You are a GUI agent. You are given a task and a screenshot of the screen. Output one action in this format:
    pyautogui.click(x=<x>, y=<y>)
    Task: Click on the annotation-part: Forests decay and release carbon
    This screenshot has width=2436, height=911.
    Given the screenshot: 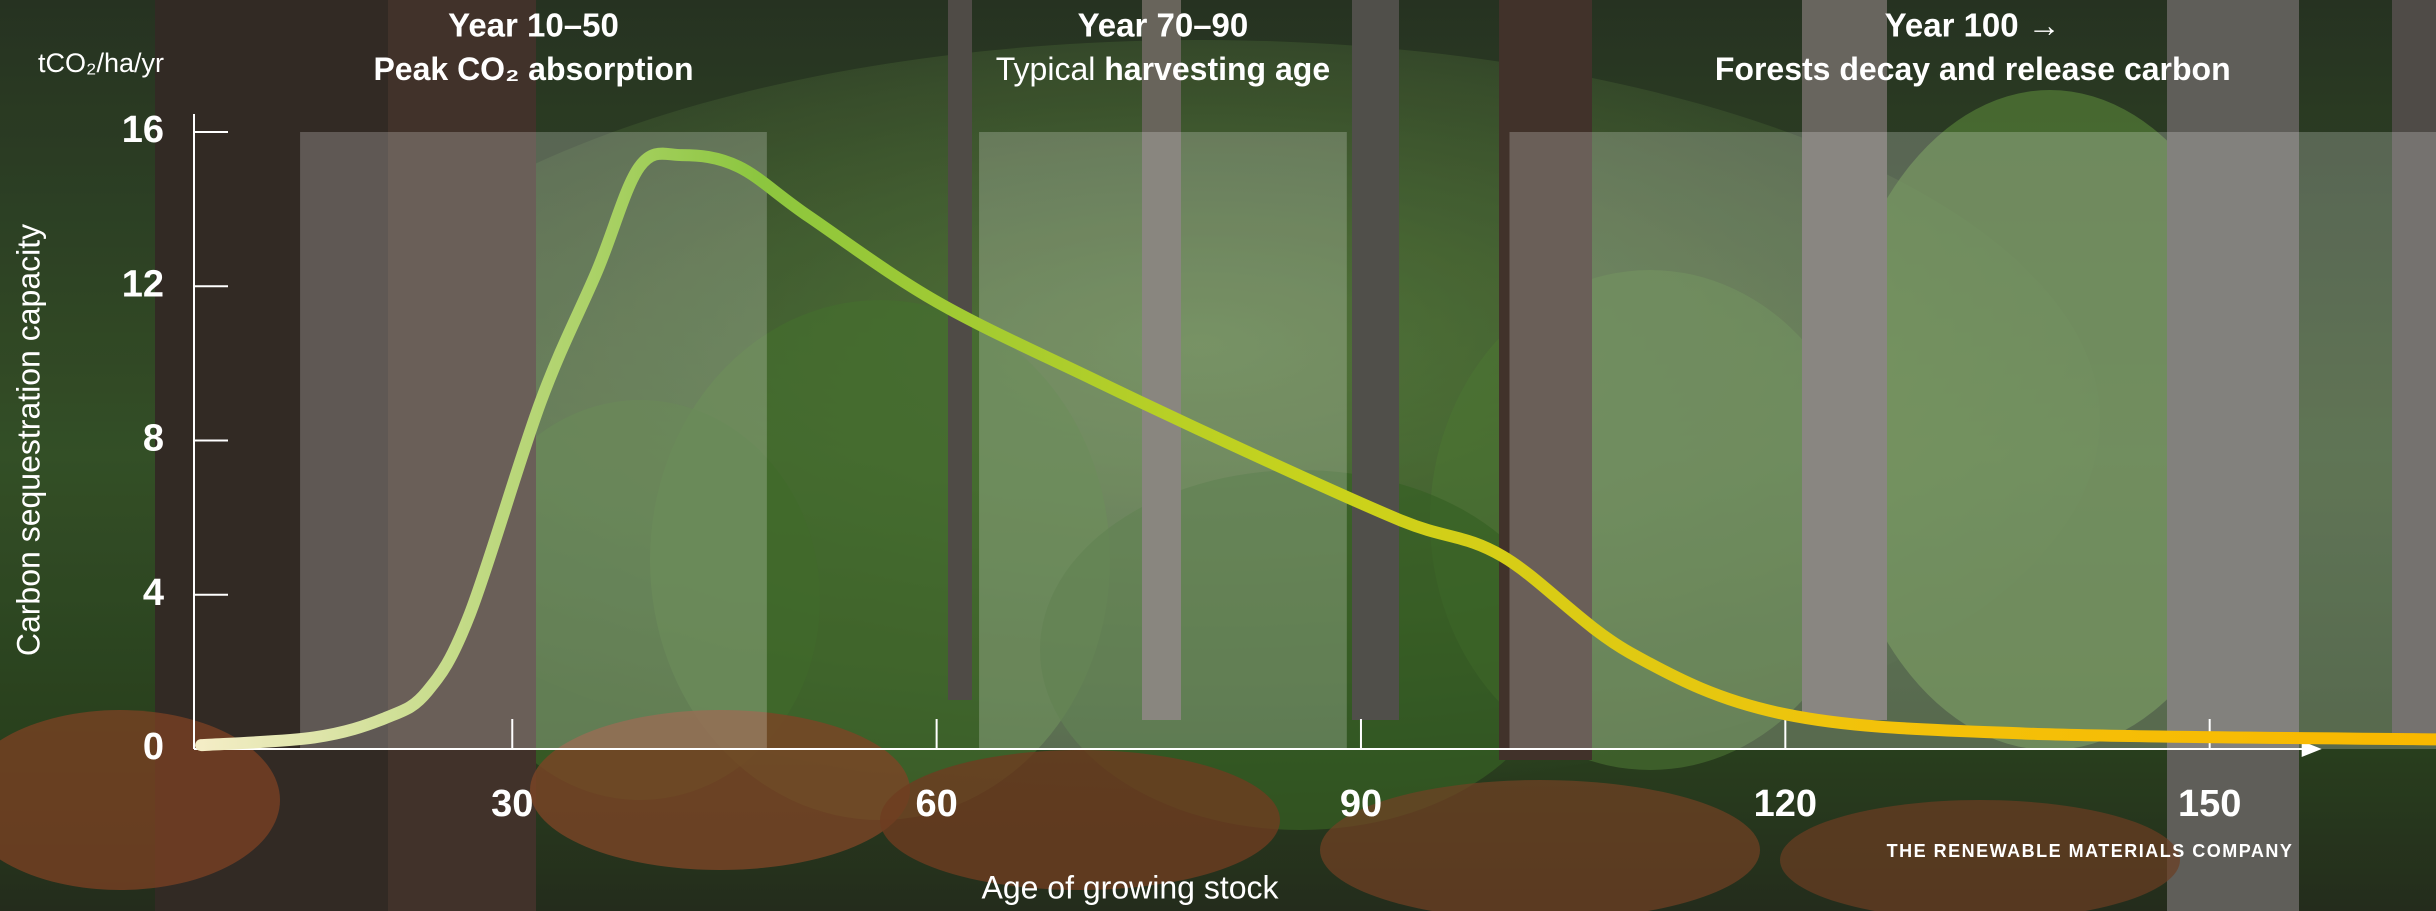 What is the action you would take?
    pyautogui.click(x=1973, y=69)
    